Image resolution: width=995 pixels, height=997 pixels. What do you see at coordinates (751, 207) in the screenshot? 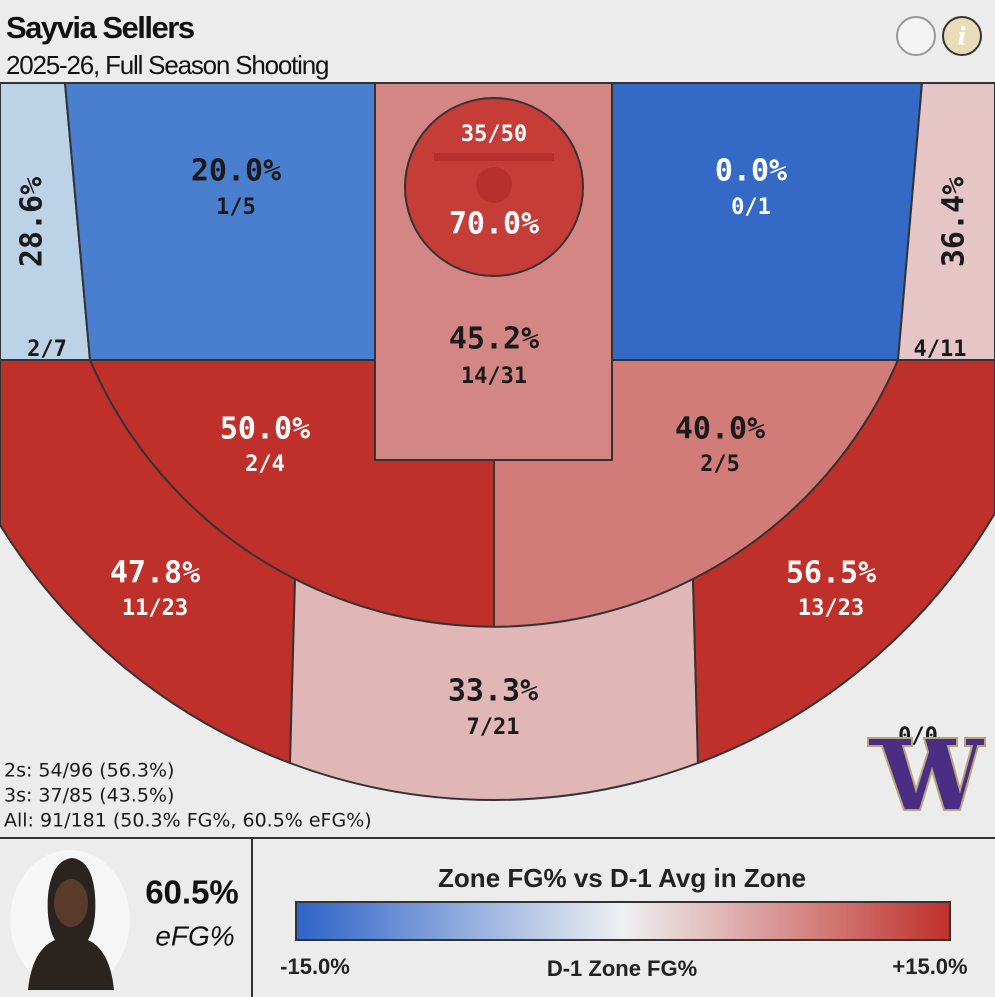
I see `zone-made: 0/1` at bounding box center [751, 207].